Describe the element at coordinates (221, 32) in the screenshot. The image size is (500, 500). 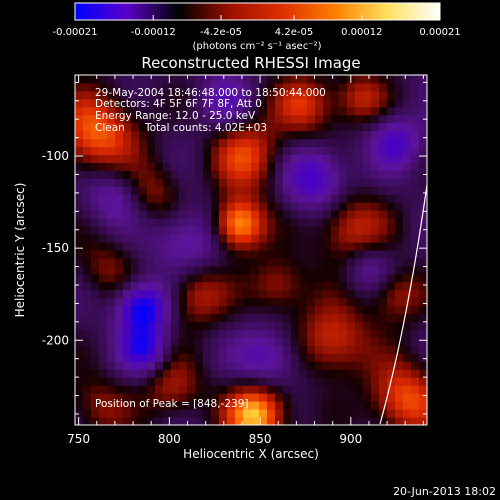
I see `colorbar-tick-label: -4.2e-05` at that location.